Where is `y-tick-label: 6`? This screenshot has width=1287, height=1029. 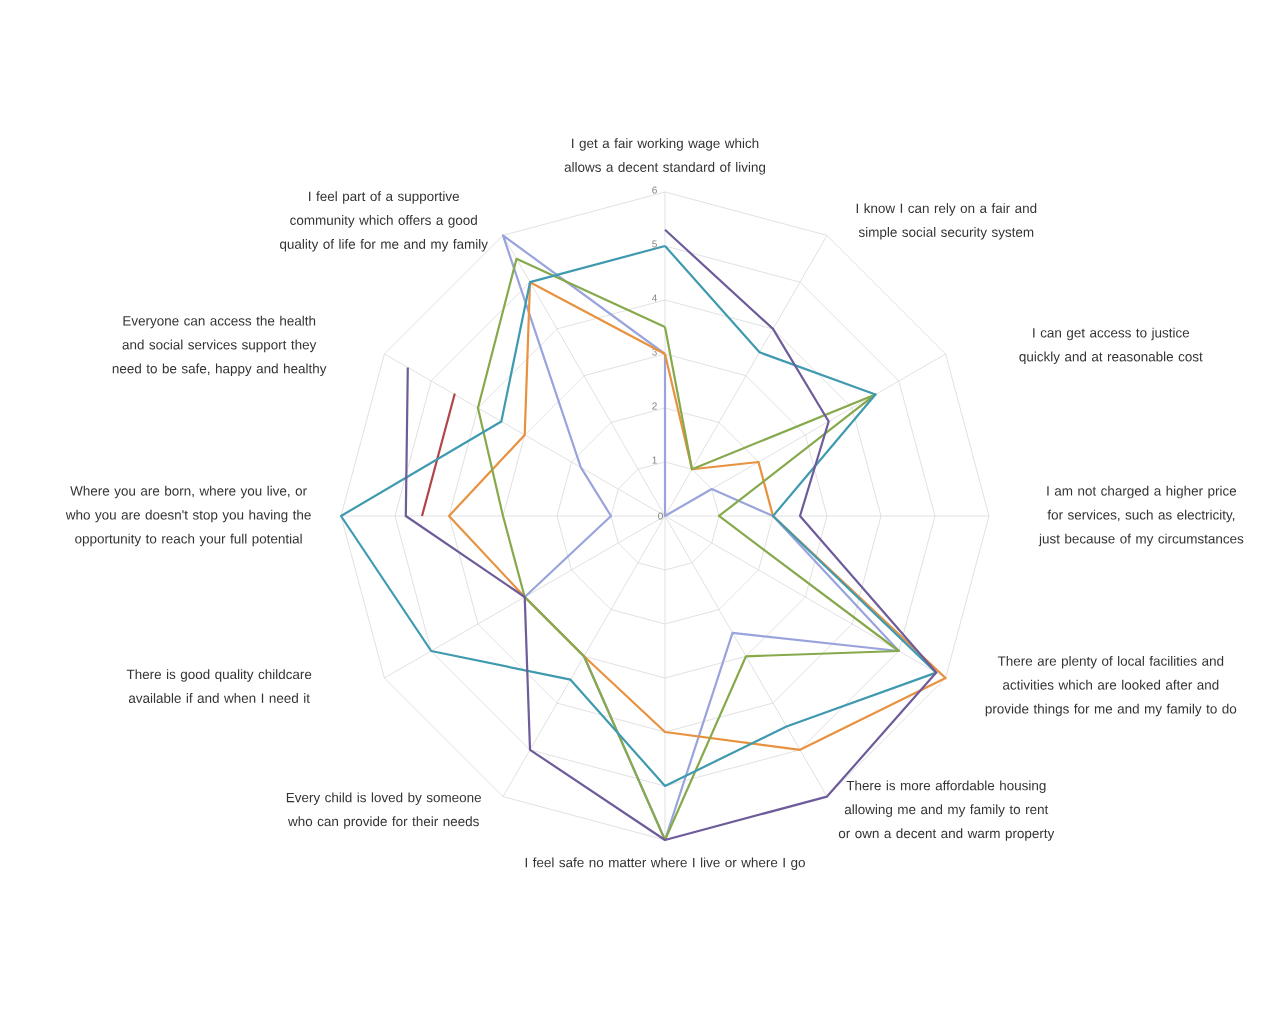
y-tick-label: 6 is located at coordinates (654, 190).